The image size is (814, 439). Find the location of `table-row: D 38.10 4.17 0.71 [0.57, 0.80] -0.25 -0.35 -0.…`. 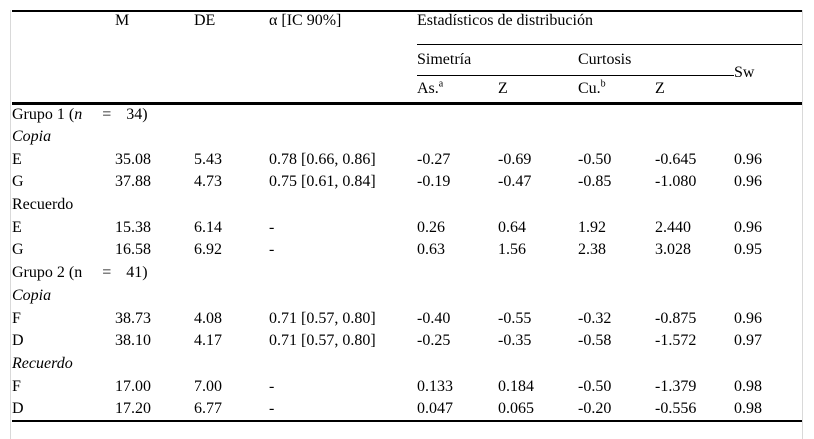

table-row: D 38.10 4.17 0.71 [0.57, 0.80] -0.25 -0.35 -0.… is located at coordinates (407, 341).